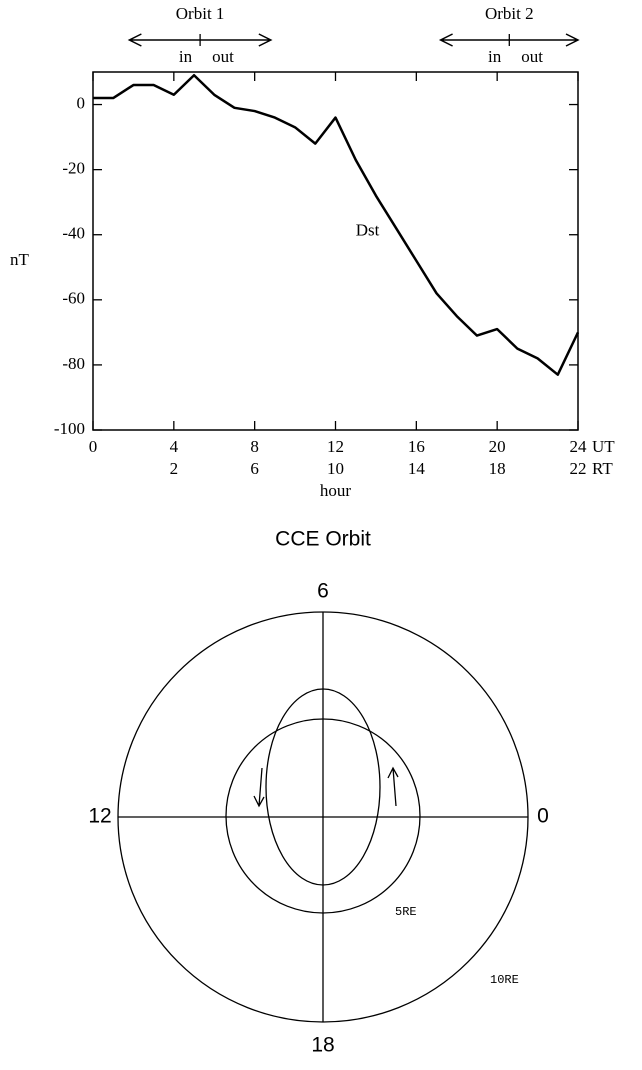 The width and height of the screenshot is (642, 1070). Describe the element at coordinates (20, 259) in the screenshot. I see `y-axis-label: nT` at that location.